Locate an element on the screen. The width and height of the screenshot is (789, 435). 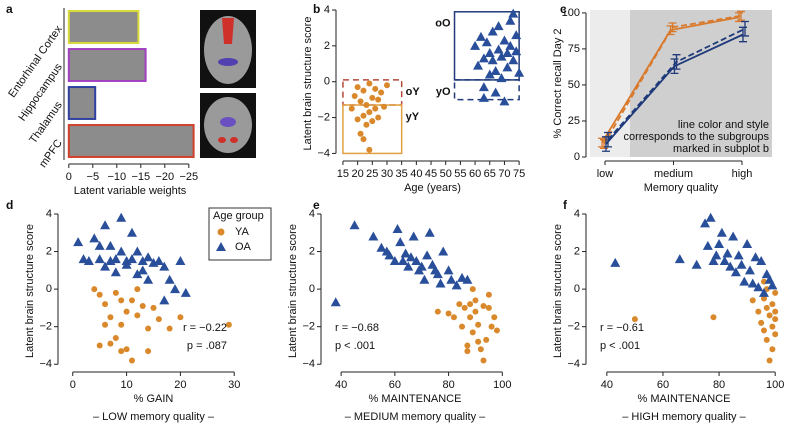
x-axis-label: Memory quality is located at coordinates (681, 188).